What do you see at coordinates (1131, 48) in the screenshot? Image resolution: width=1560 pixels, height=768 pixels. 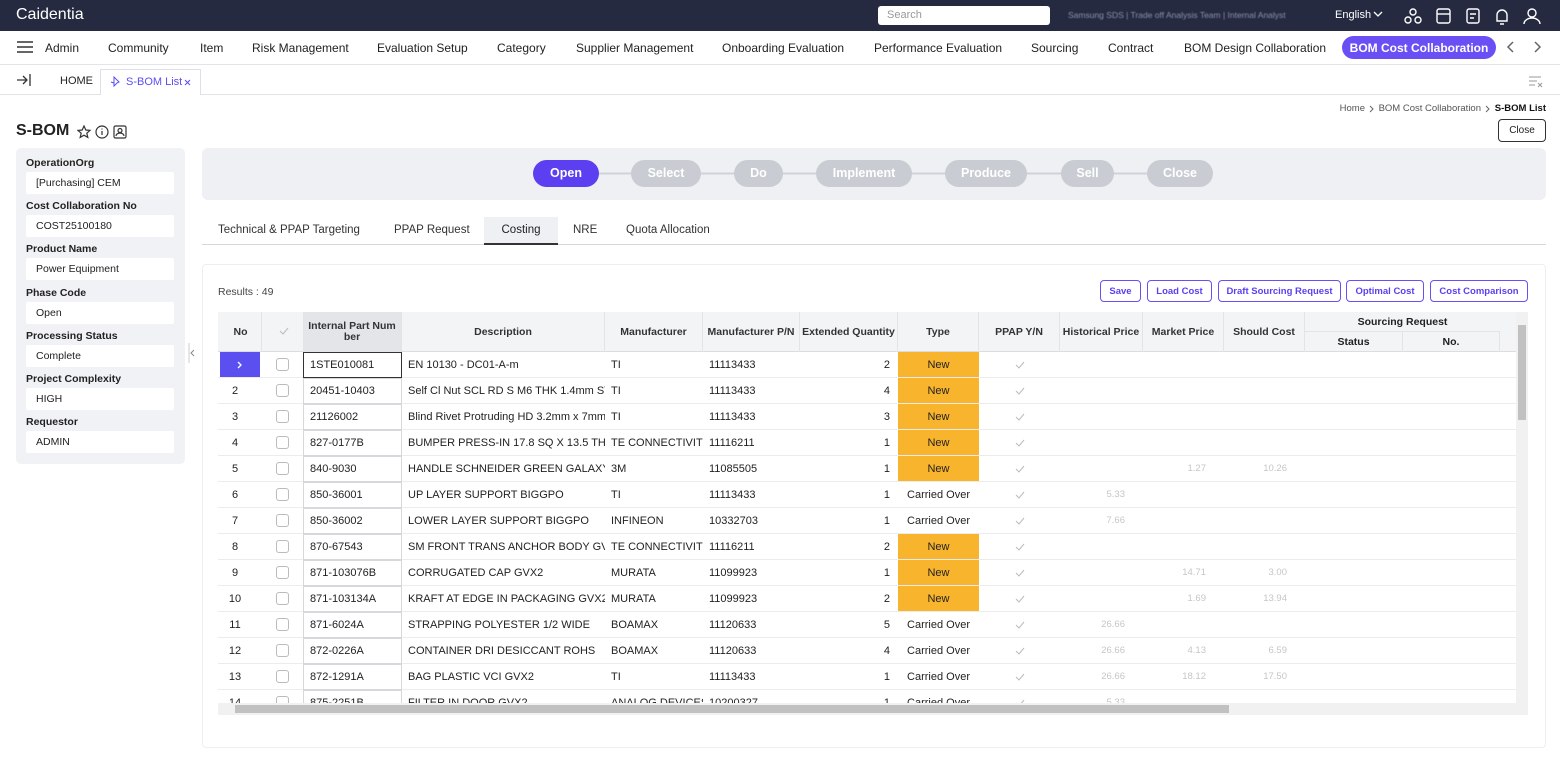 I see `nav-item: Contract` at bounding box center [1131, 48].